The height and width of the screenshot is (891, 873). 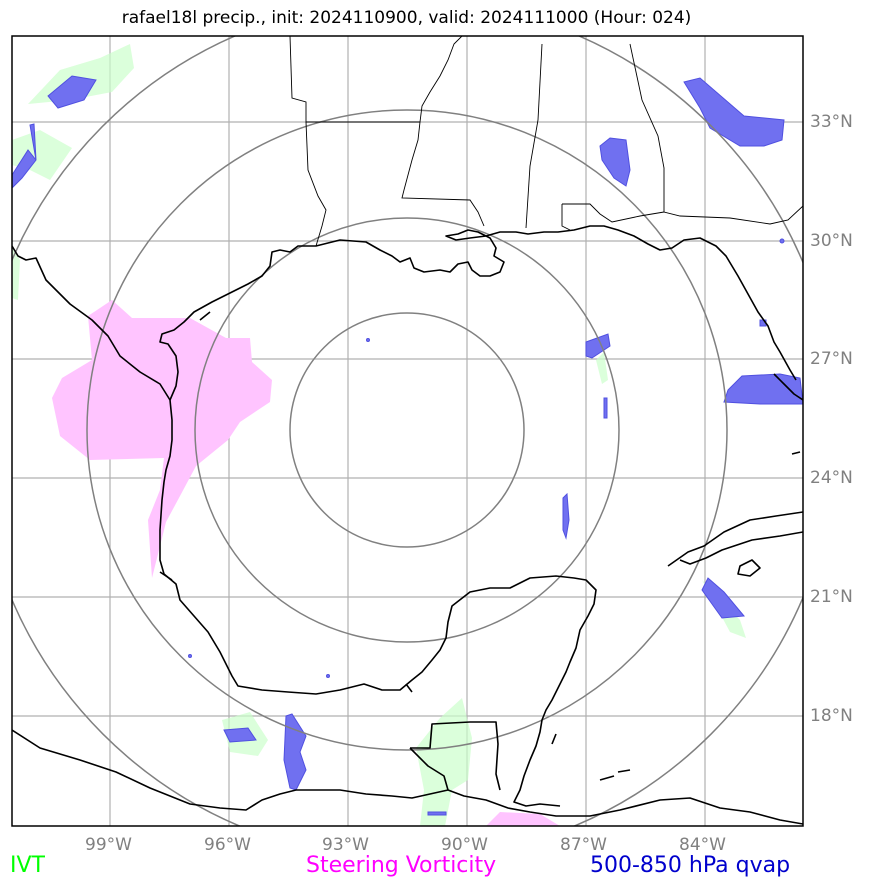 What do you see at coordinates (583, 845) in the screenshot?
I see `lon-label: 87°W` at bounding box center [583, 845].